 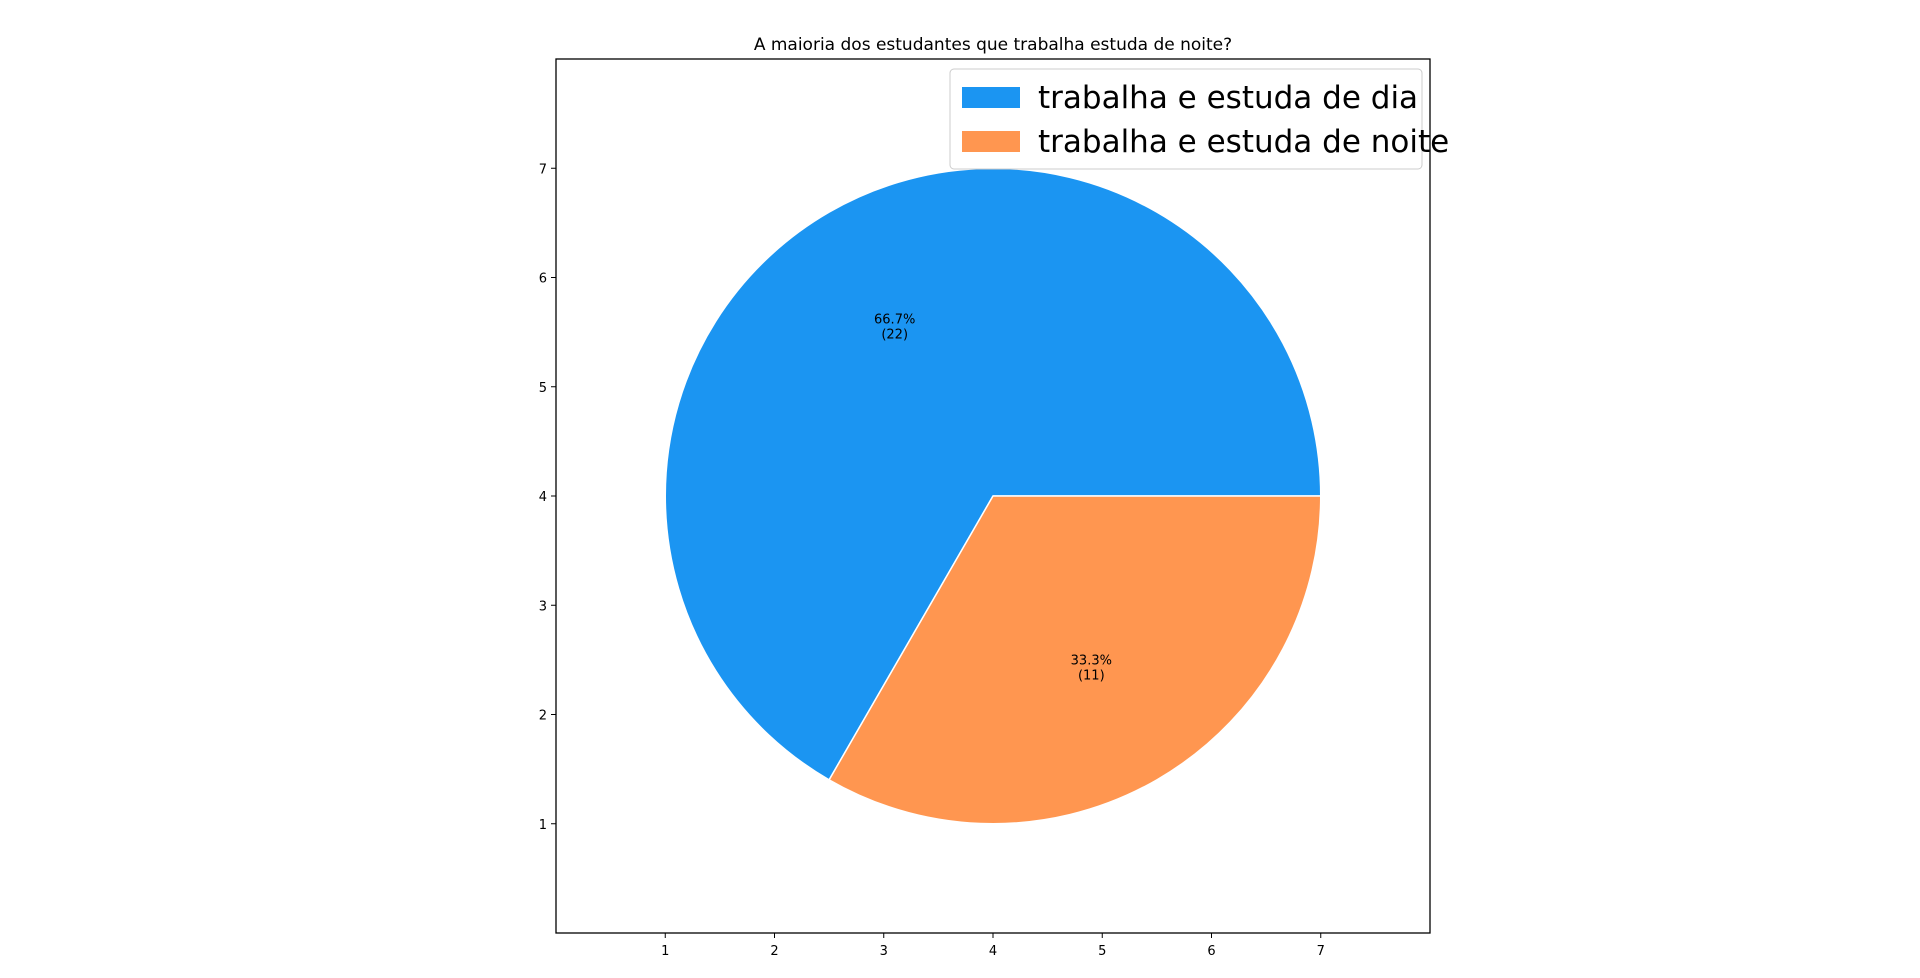 I want to click on x-tick-label-3: 3, so click(x=884, y=951).